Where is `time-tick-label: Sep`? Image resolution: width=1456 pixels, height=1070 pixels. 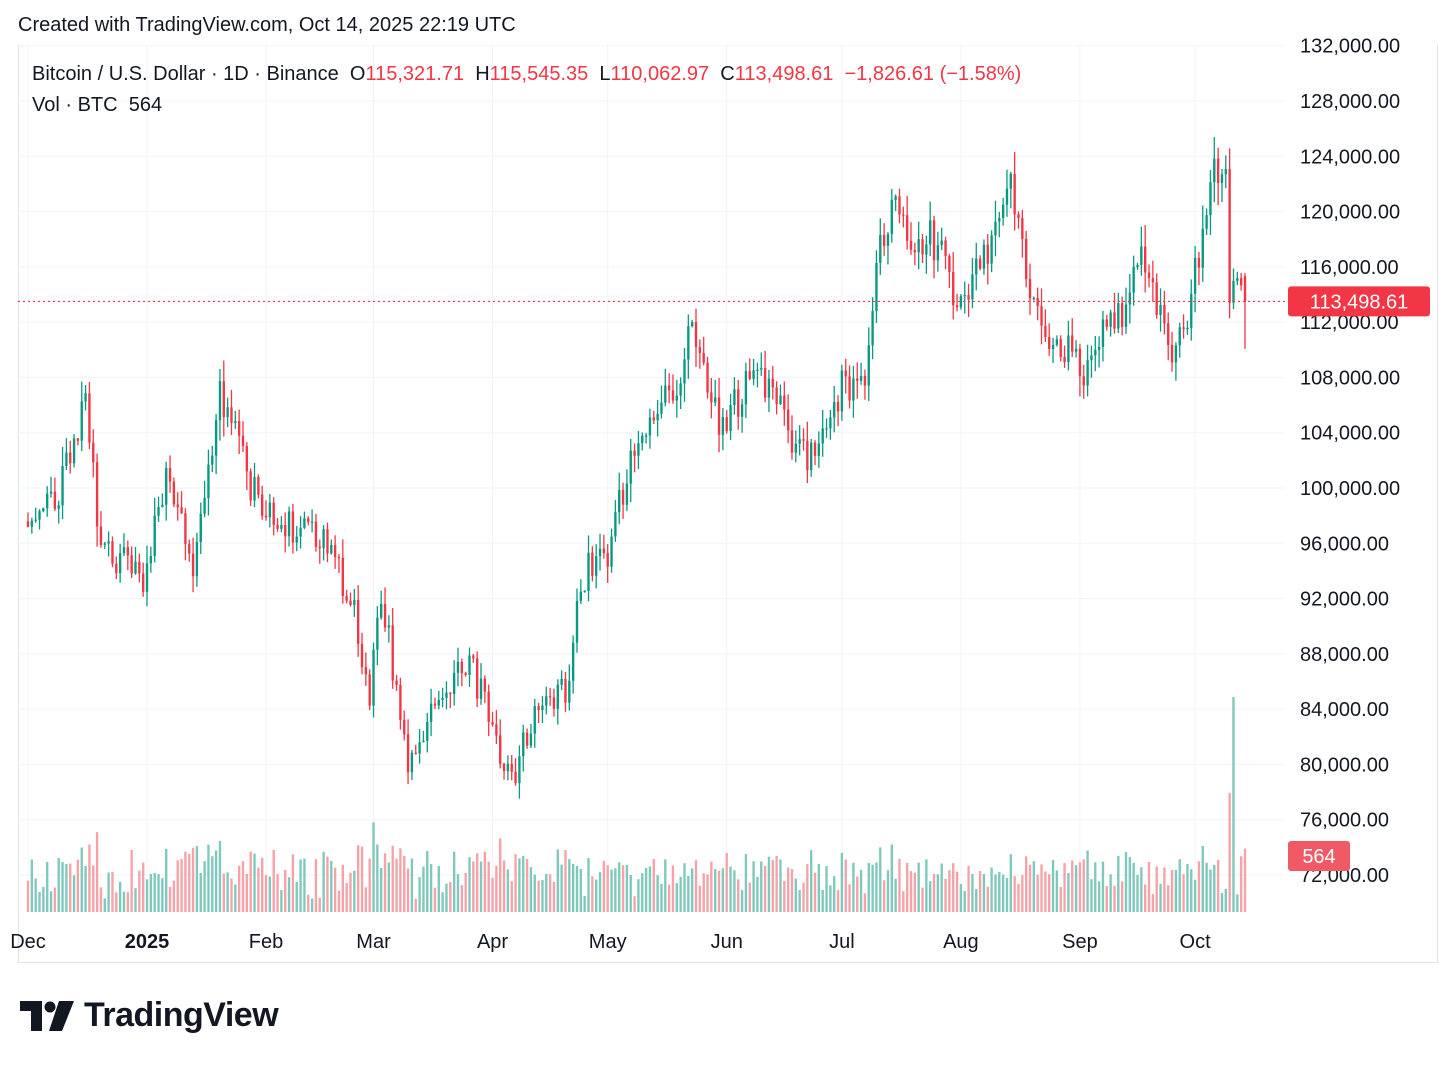
time-tick-label: Sep is located at coordinates (1080, 942).